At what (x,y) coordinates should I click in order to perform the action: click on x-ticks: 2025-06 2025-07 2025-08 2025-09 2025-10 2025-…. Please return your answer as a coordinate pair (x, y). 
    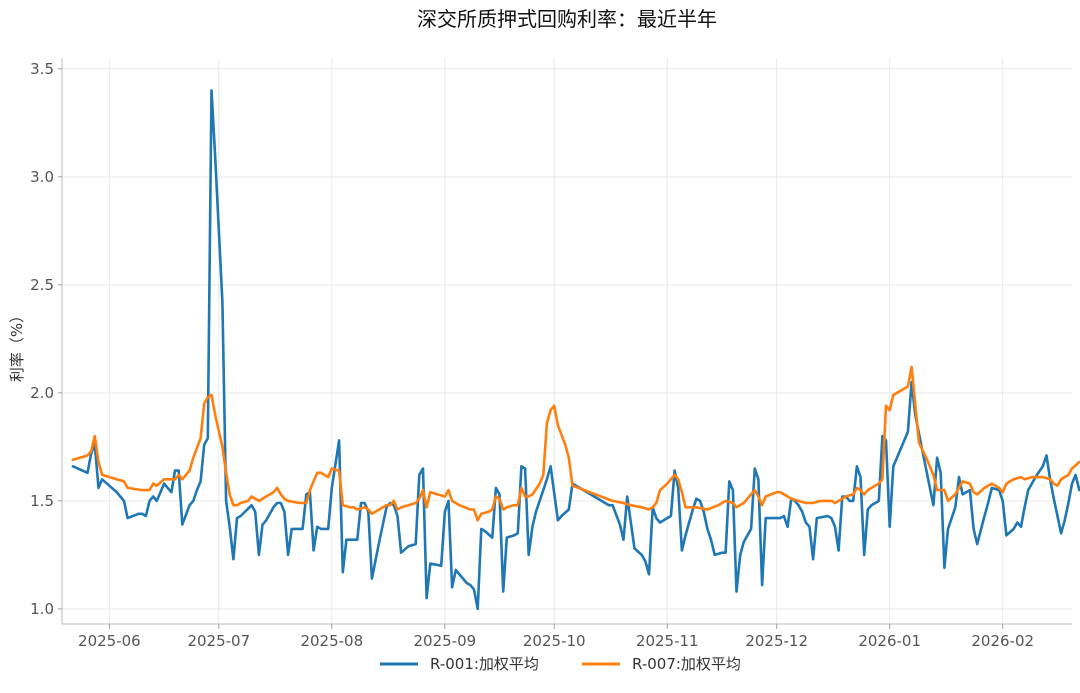
    Looking at the image, I should click on (556, 637).